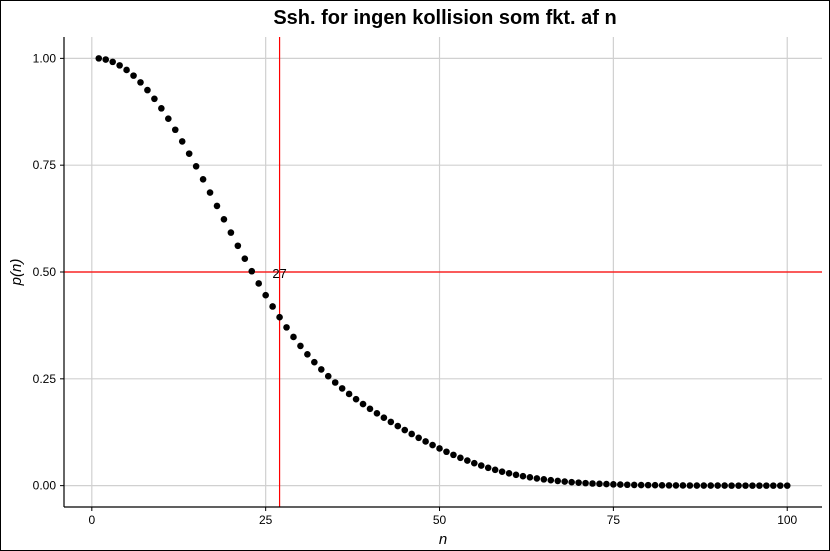 The width and height of the screenshot is (830, 551). What do you see at coordinates (45, 379) in the screenshot?
I see `y-tick-label: 0.25` at bounding box center [45, 379].